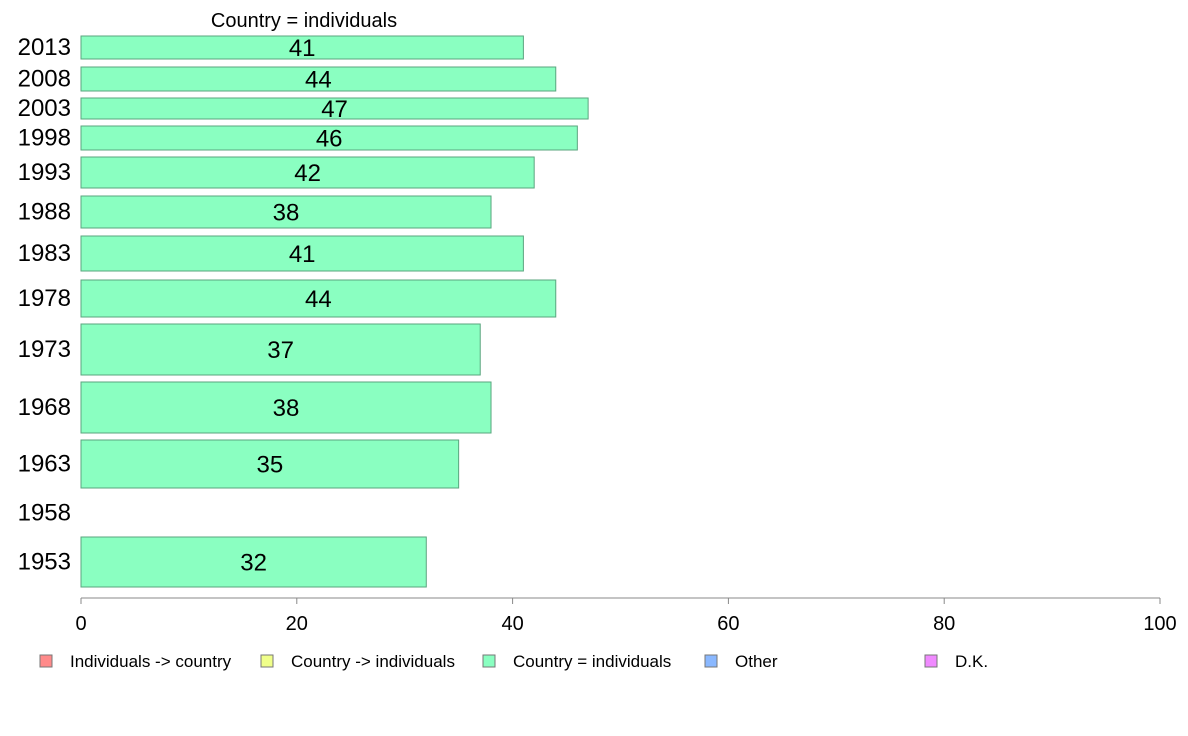 The width and height of the screenshot is (1188, 736). I want to click on data-label: 35, so click(269, 465).